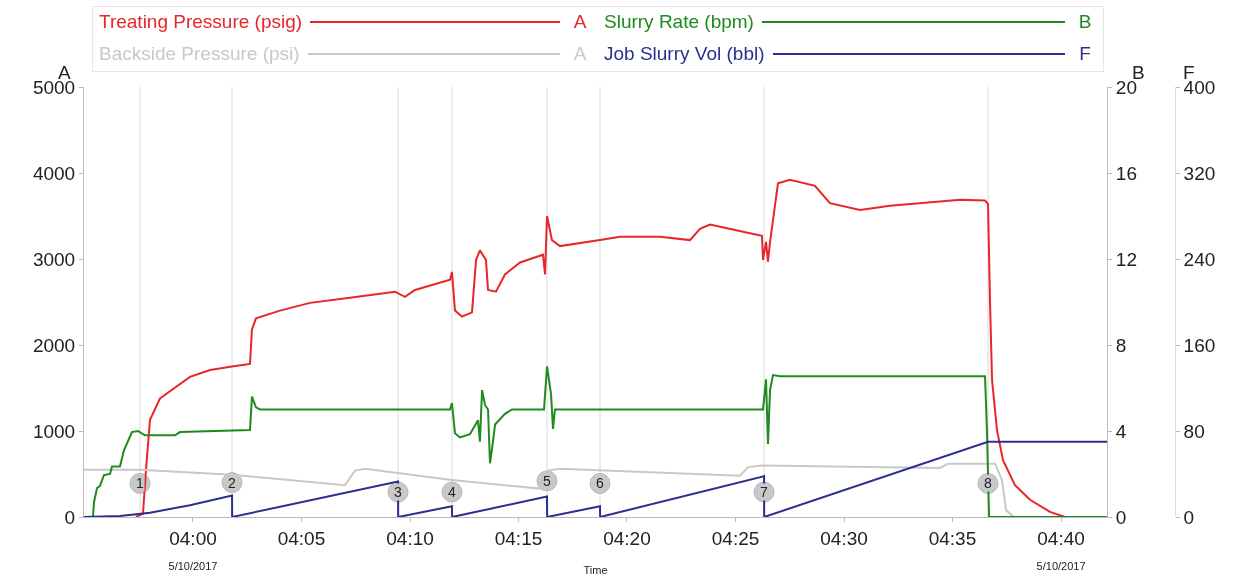 Image resolution: width=1235 pixels, height=576 pixels. Describe the element at coordinates (54, 259) in the screenshot. I see `y-tick-label: 3000` at that location.